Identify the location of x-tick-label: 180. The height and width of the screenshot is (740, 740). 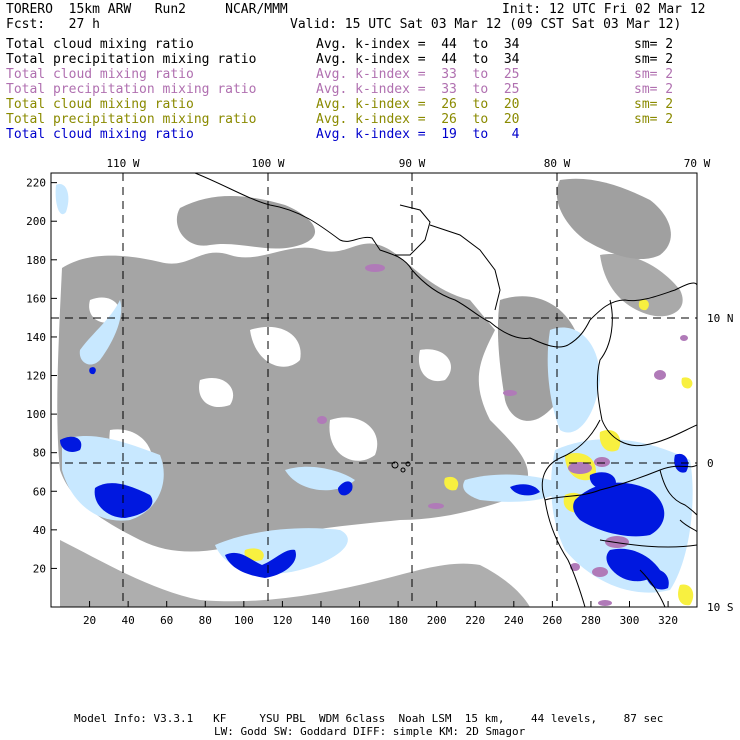
(398, 620).